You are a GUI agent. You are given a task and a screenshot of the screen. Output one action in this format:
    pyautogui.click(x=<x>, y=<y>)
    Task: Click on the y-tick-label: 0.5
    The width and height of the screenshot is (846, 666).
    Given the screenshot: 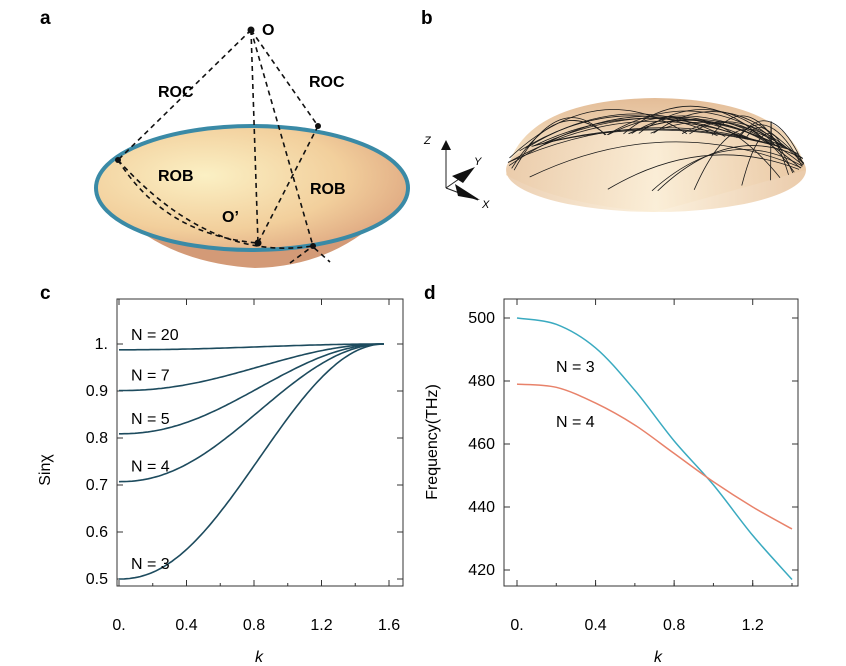 What is the action you would take?
    pyautogui.click(x=97, y=579)
    